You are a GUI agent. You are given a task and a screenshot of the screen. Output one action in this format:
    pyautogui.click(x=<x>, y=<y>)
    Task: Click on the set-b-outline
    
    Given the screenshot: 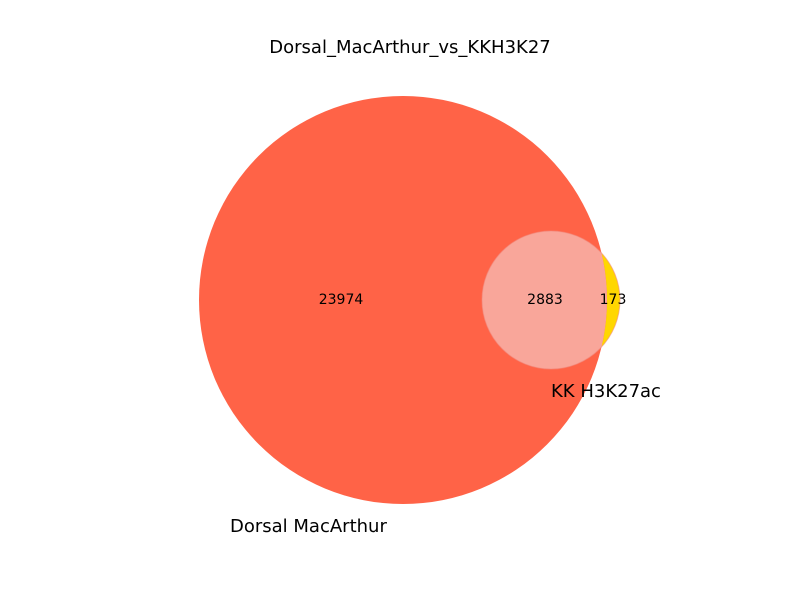 What is the action you would take?
    pyautogui.click(x=551, y=300)
    